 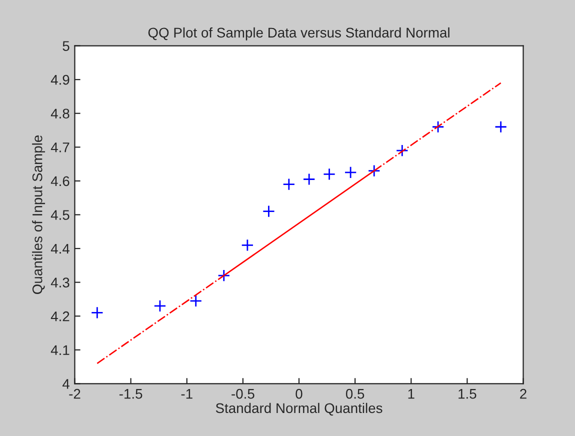 I want to click on y-axis-title: Quantiles of Input Sample, so click(x=39, y=214).